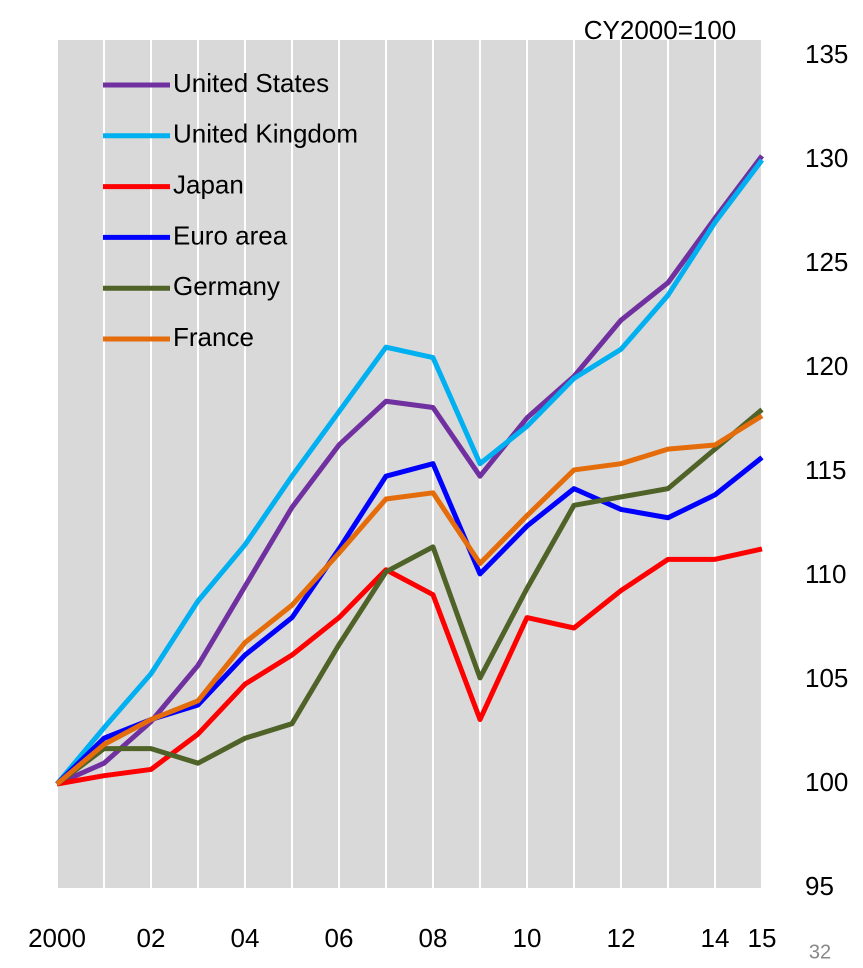 The height and width of the screenshot is (968, 863). I want to click on y-tick-label: 125, so click(826, 262).